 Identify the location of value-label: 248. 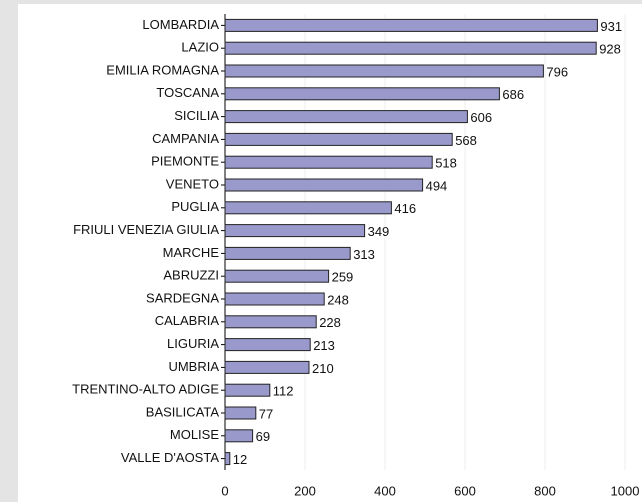
(338, 299).